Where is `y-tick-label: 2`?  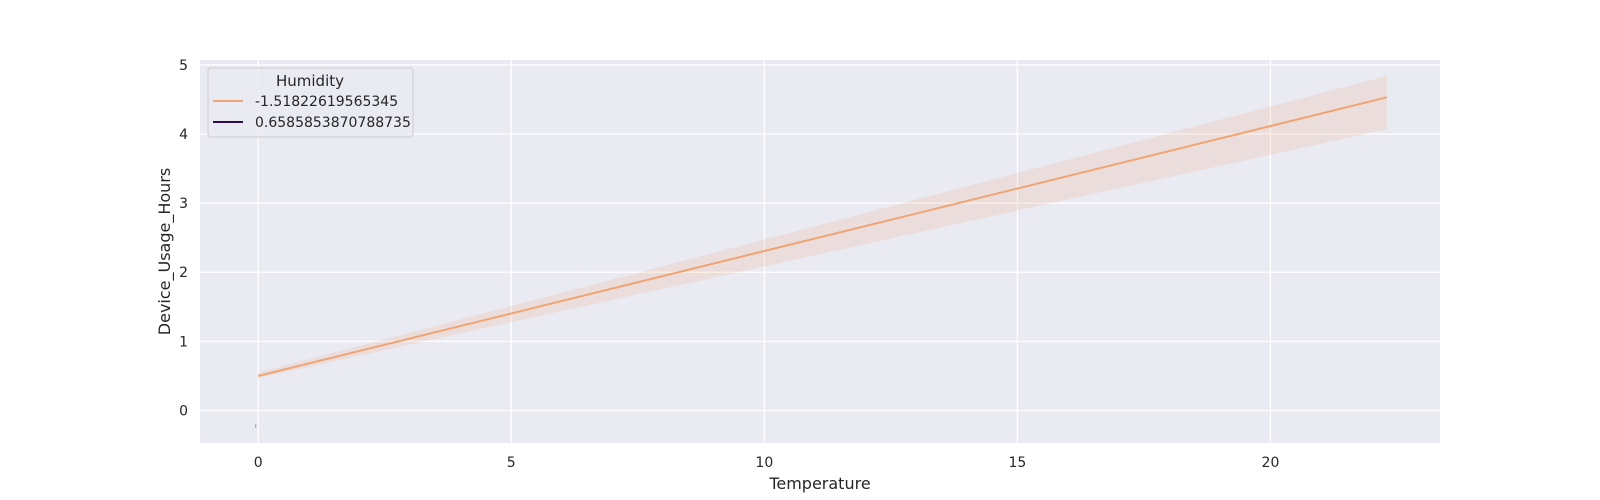
y-tick-label: 2 is located at coordinates (183, 273).